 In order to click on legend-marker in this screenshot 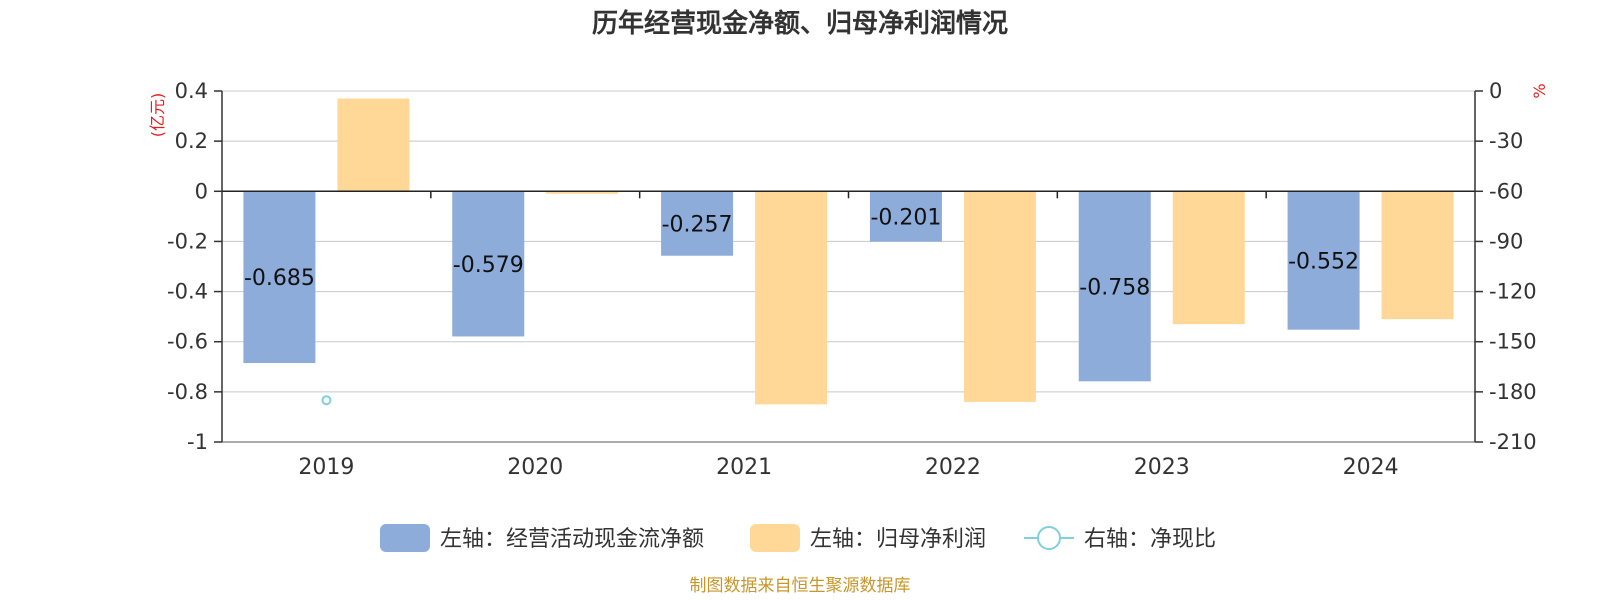, I will do `click(1049, 538)`.